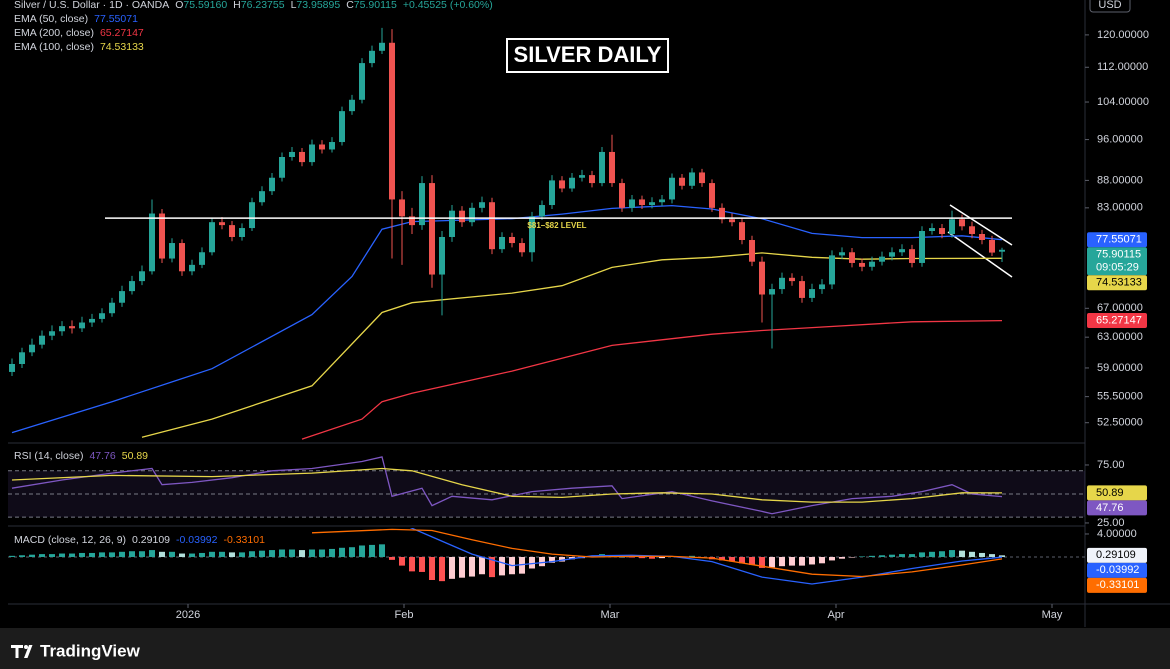 The height and width of the screenshot is (669, 1170). I want to click on channel-line, so click(981, 225).